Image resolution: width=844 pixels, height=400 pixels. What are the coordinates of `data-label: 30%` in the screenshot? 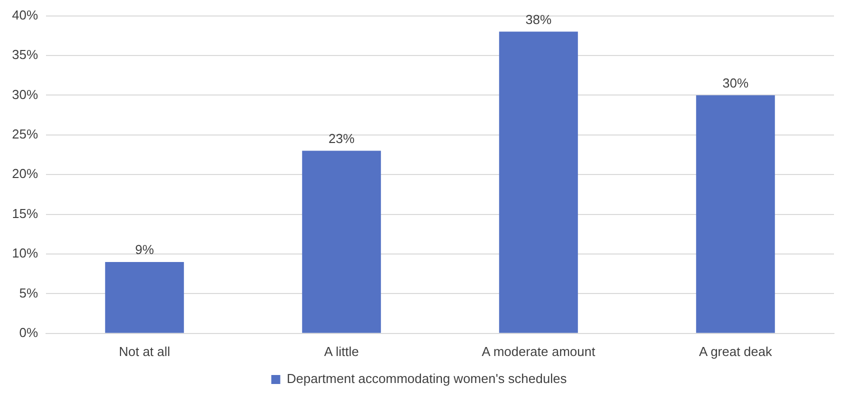 It's located at (735, 82).